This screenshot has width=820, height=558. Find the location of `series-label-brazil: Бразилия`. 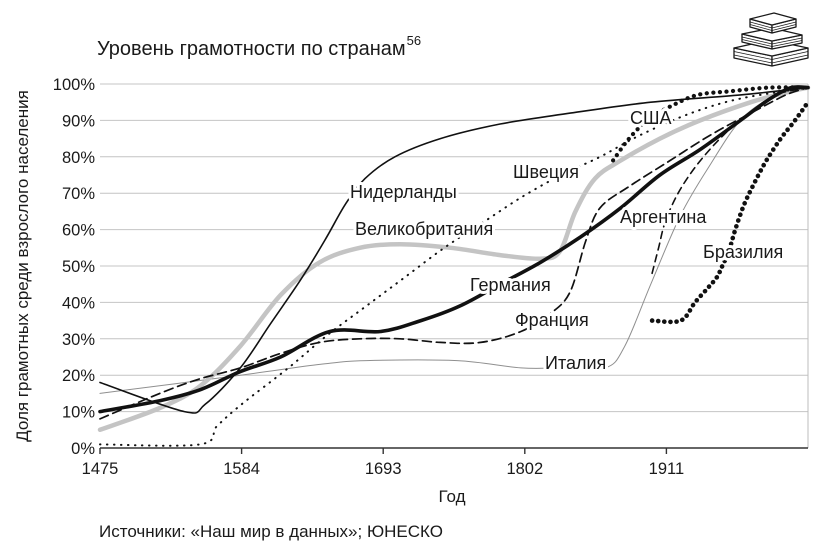

series-label-brazil: Бразилия is located at coordinates (743, 252).